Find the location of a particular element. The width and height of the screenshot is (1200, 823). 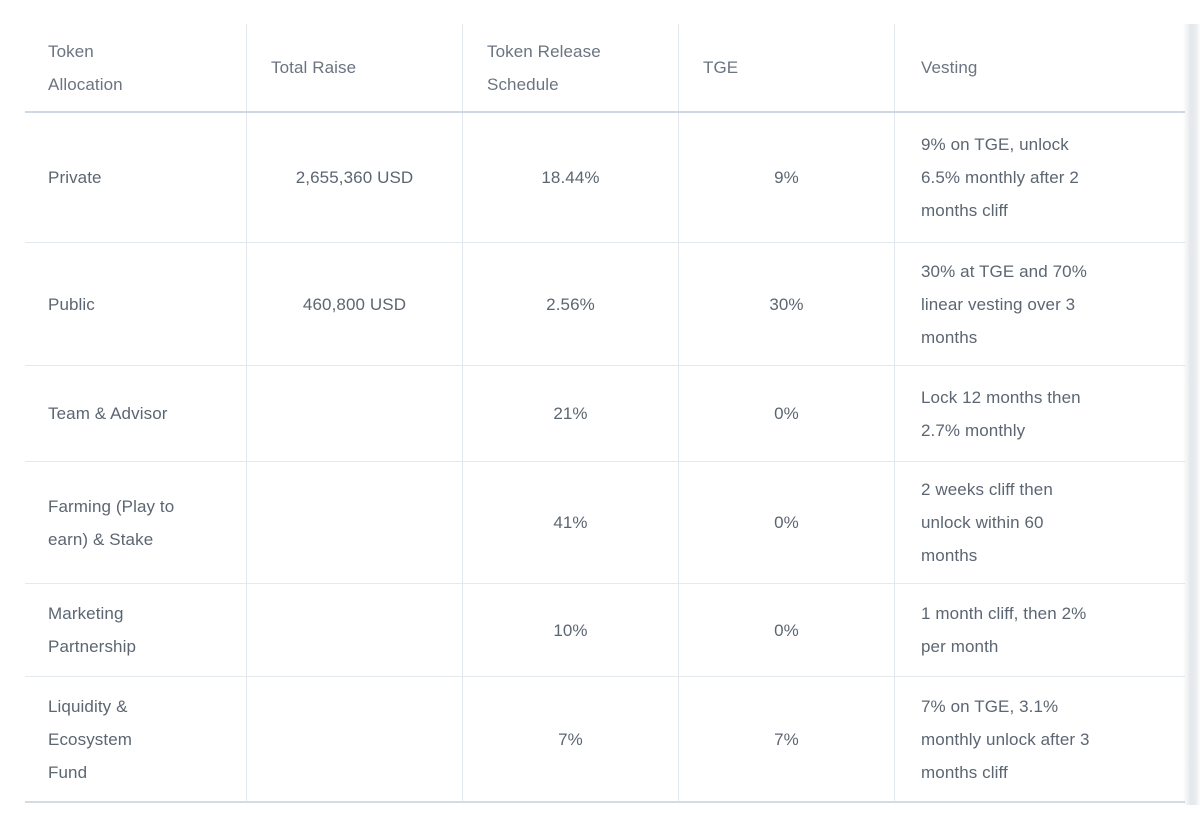

cell-release-schedule: 41% is located at coordinates (570, 522).